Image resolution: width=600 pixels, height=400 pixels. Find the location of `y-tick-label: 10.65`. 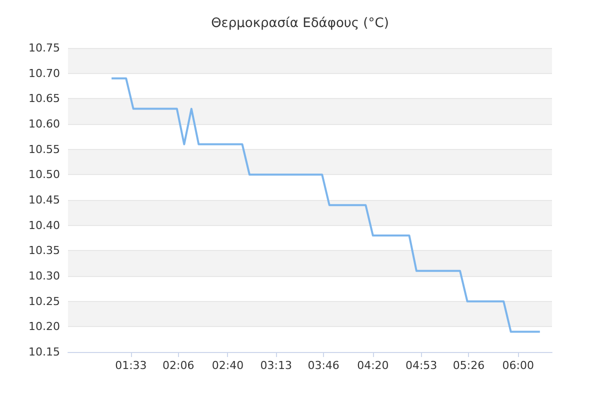

y-tick-label: 10.65 is located at coordinates (44, 99).